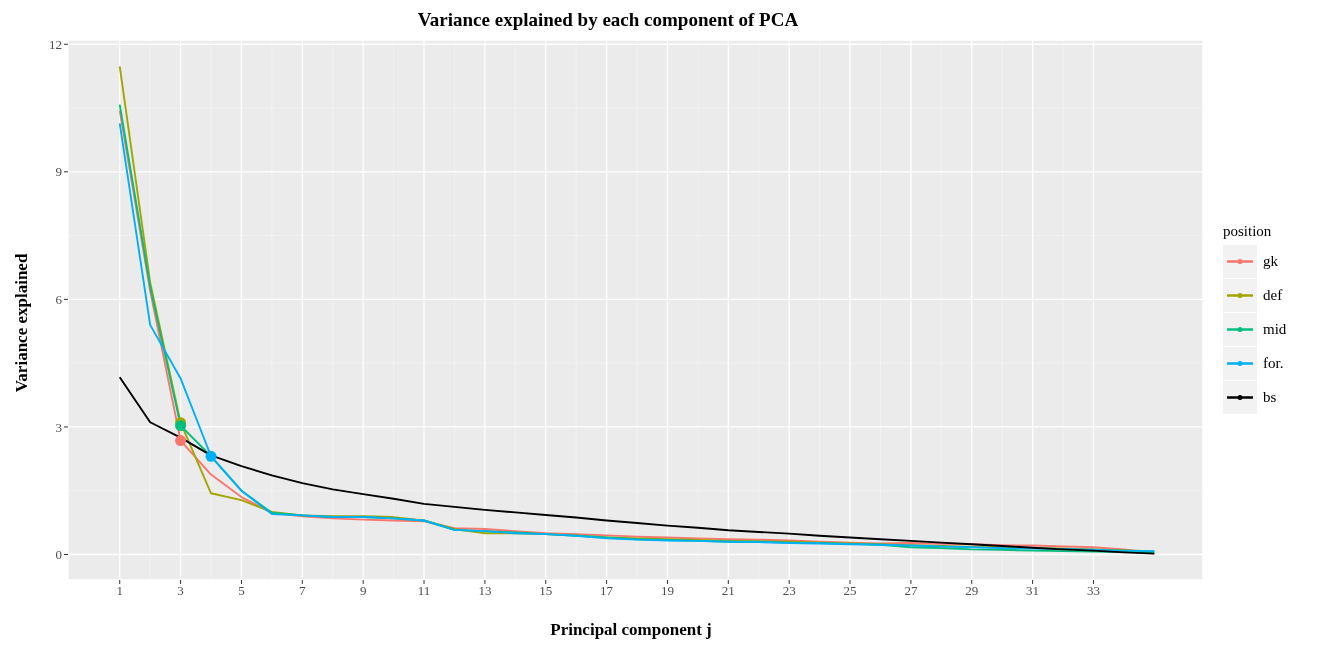 The image size is (1322, 652). Describe the element at coordinates (1275, 329) in the screenshot. I see `legend-label: mid` at that location.